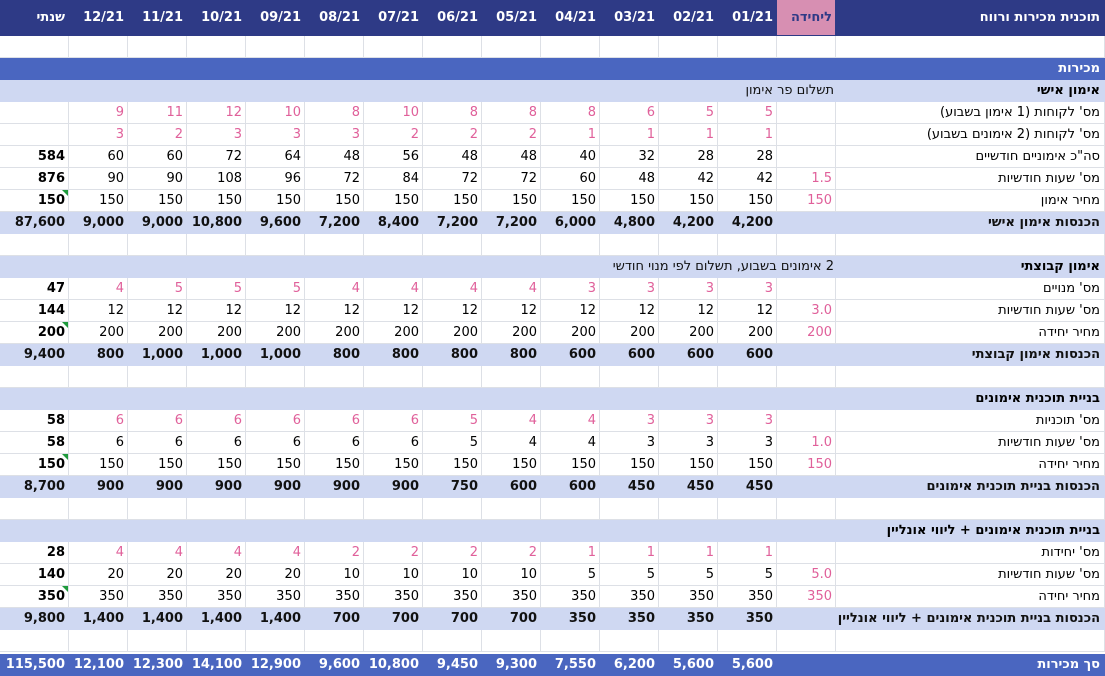  I want to click on grand-total-unit, so click(806, 665).